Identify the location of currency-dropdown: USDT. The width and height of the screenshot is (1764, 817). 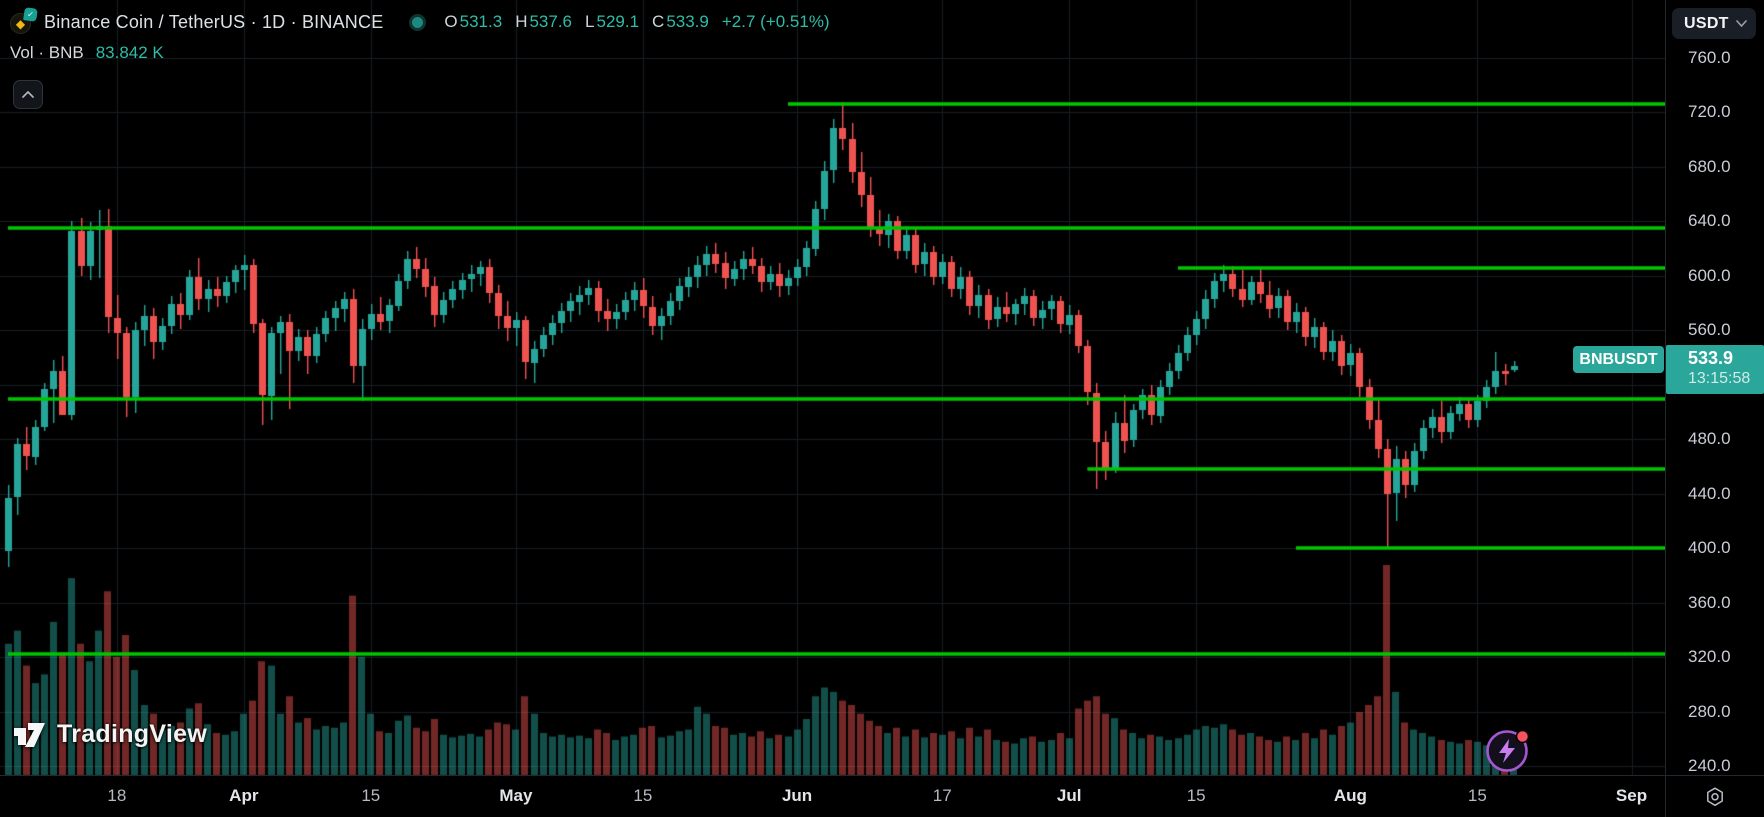
(1714, 23).